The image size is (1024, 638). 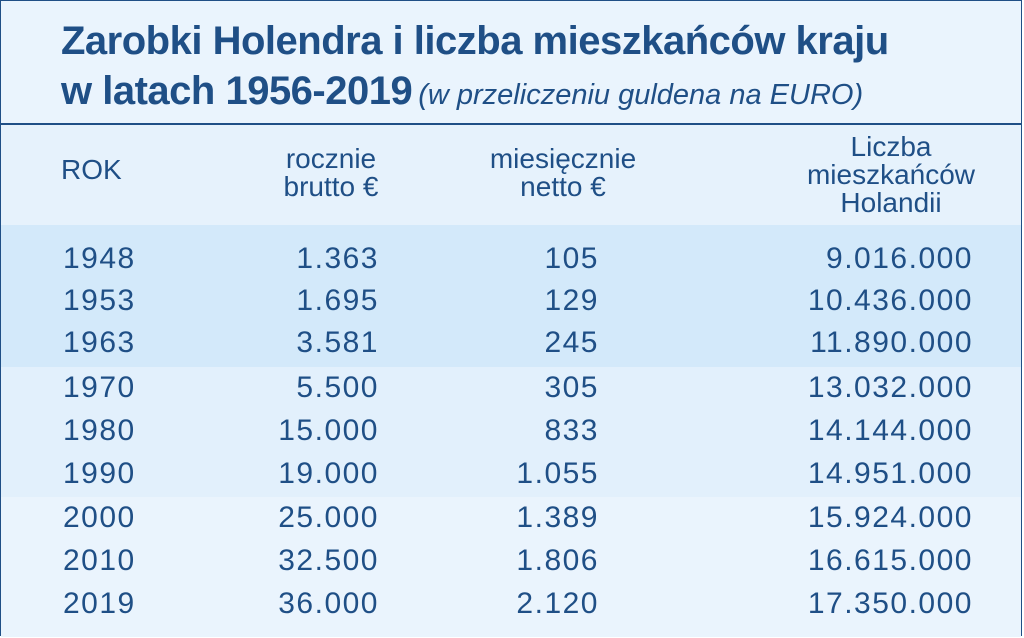 I want to click on header-rok-line: ROK, so click(x=91, y=169).